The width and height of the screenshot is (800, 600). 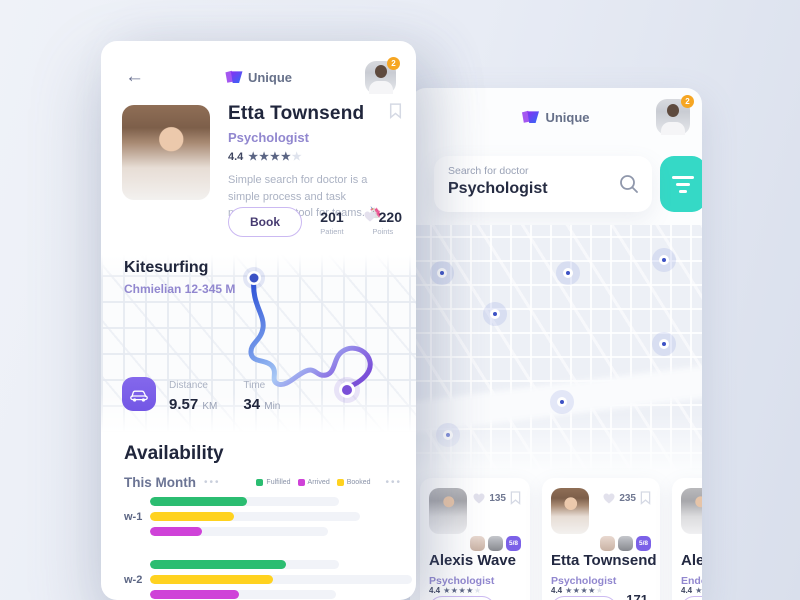 What do you see at coordinates (393, 482) in the screenshot?
I see `legend-dots: •••` at bounding box center [393, 482].